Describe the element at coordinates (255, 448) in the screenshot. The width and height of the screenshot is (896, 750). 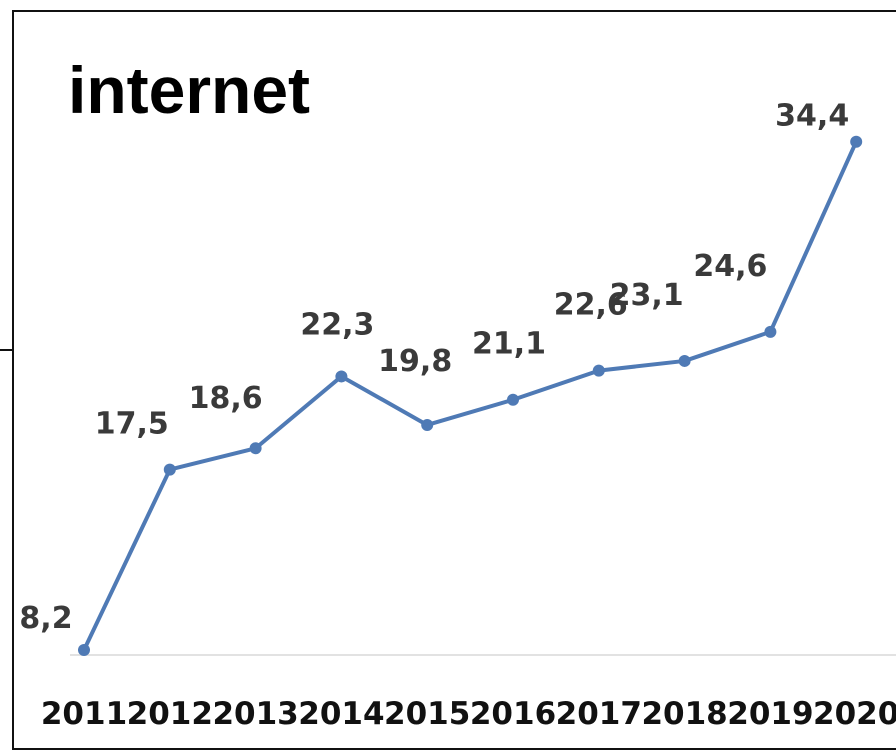
I see `data-point-2013` at that location.